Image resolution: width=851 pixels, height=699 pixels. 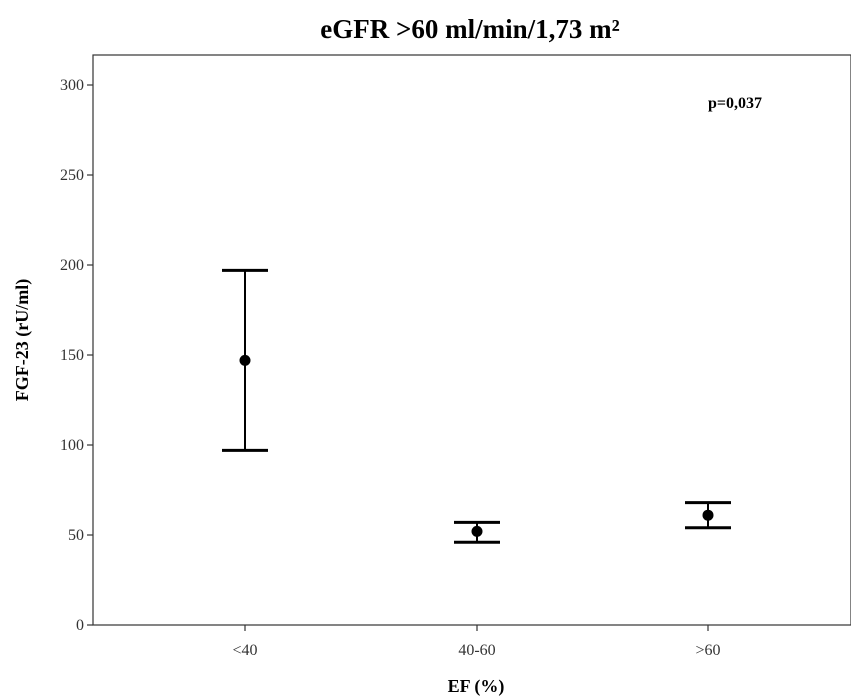 I want to click on x-tick-label-1: 40-60, so click(x=476, y=650).